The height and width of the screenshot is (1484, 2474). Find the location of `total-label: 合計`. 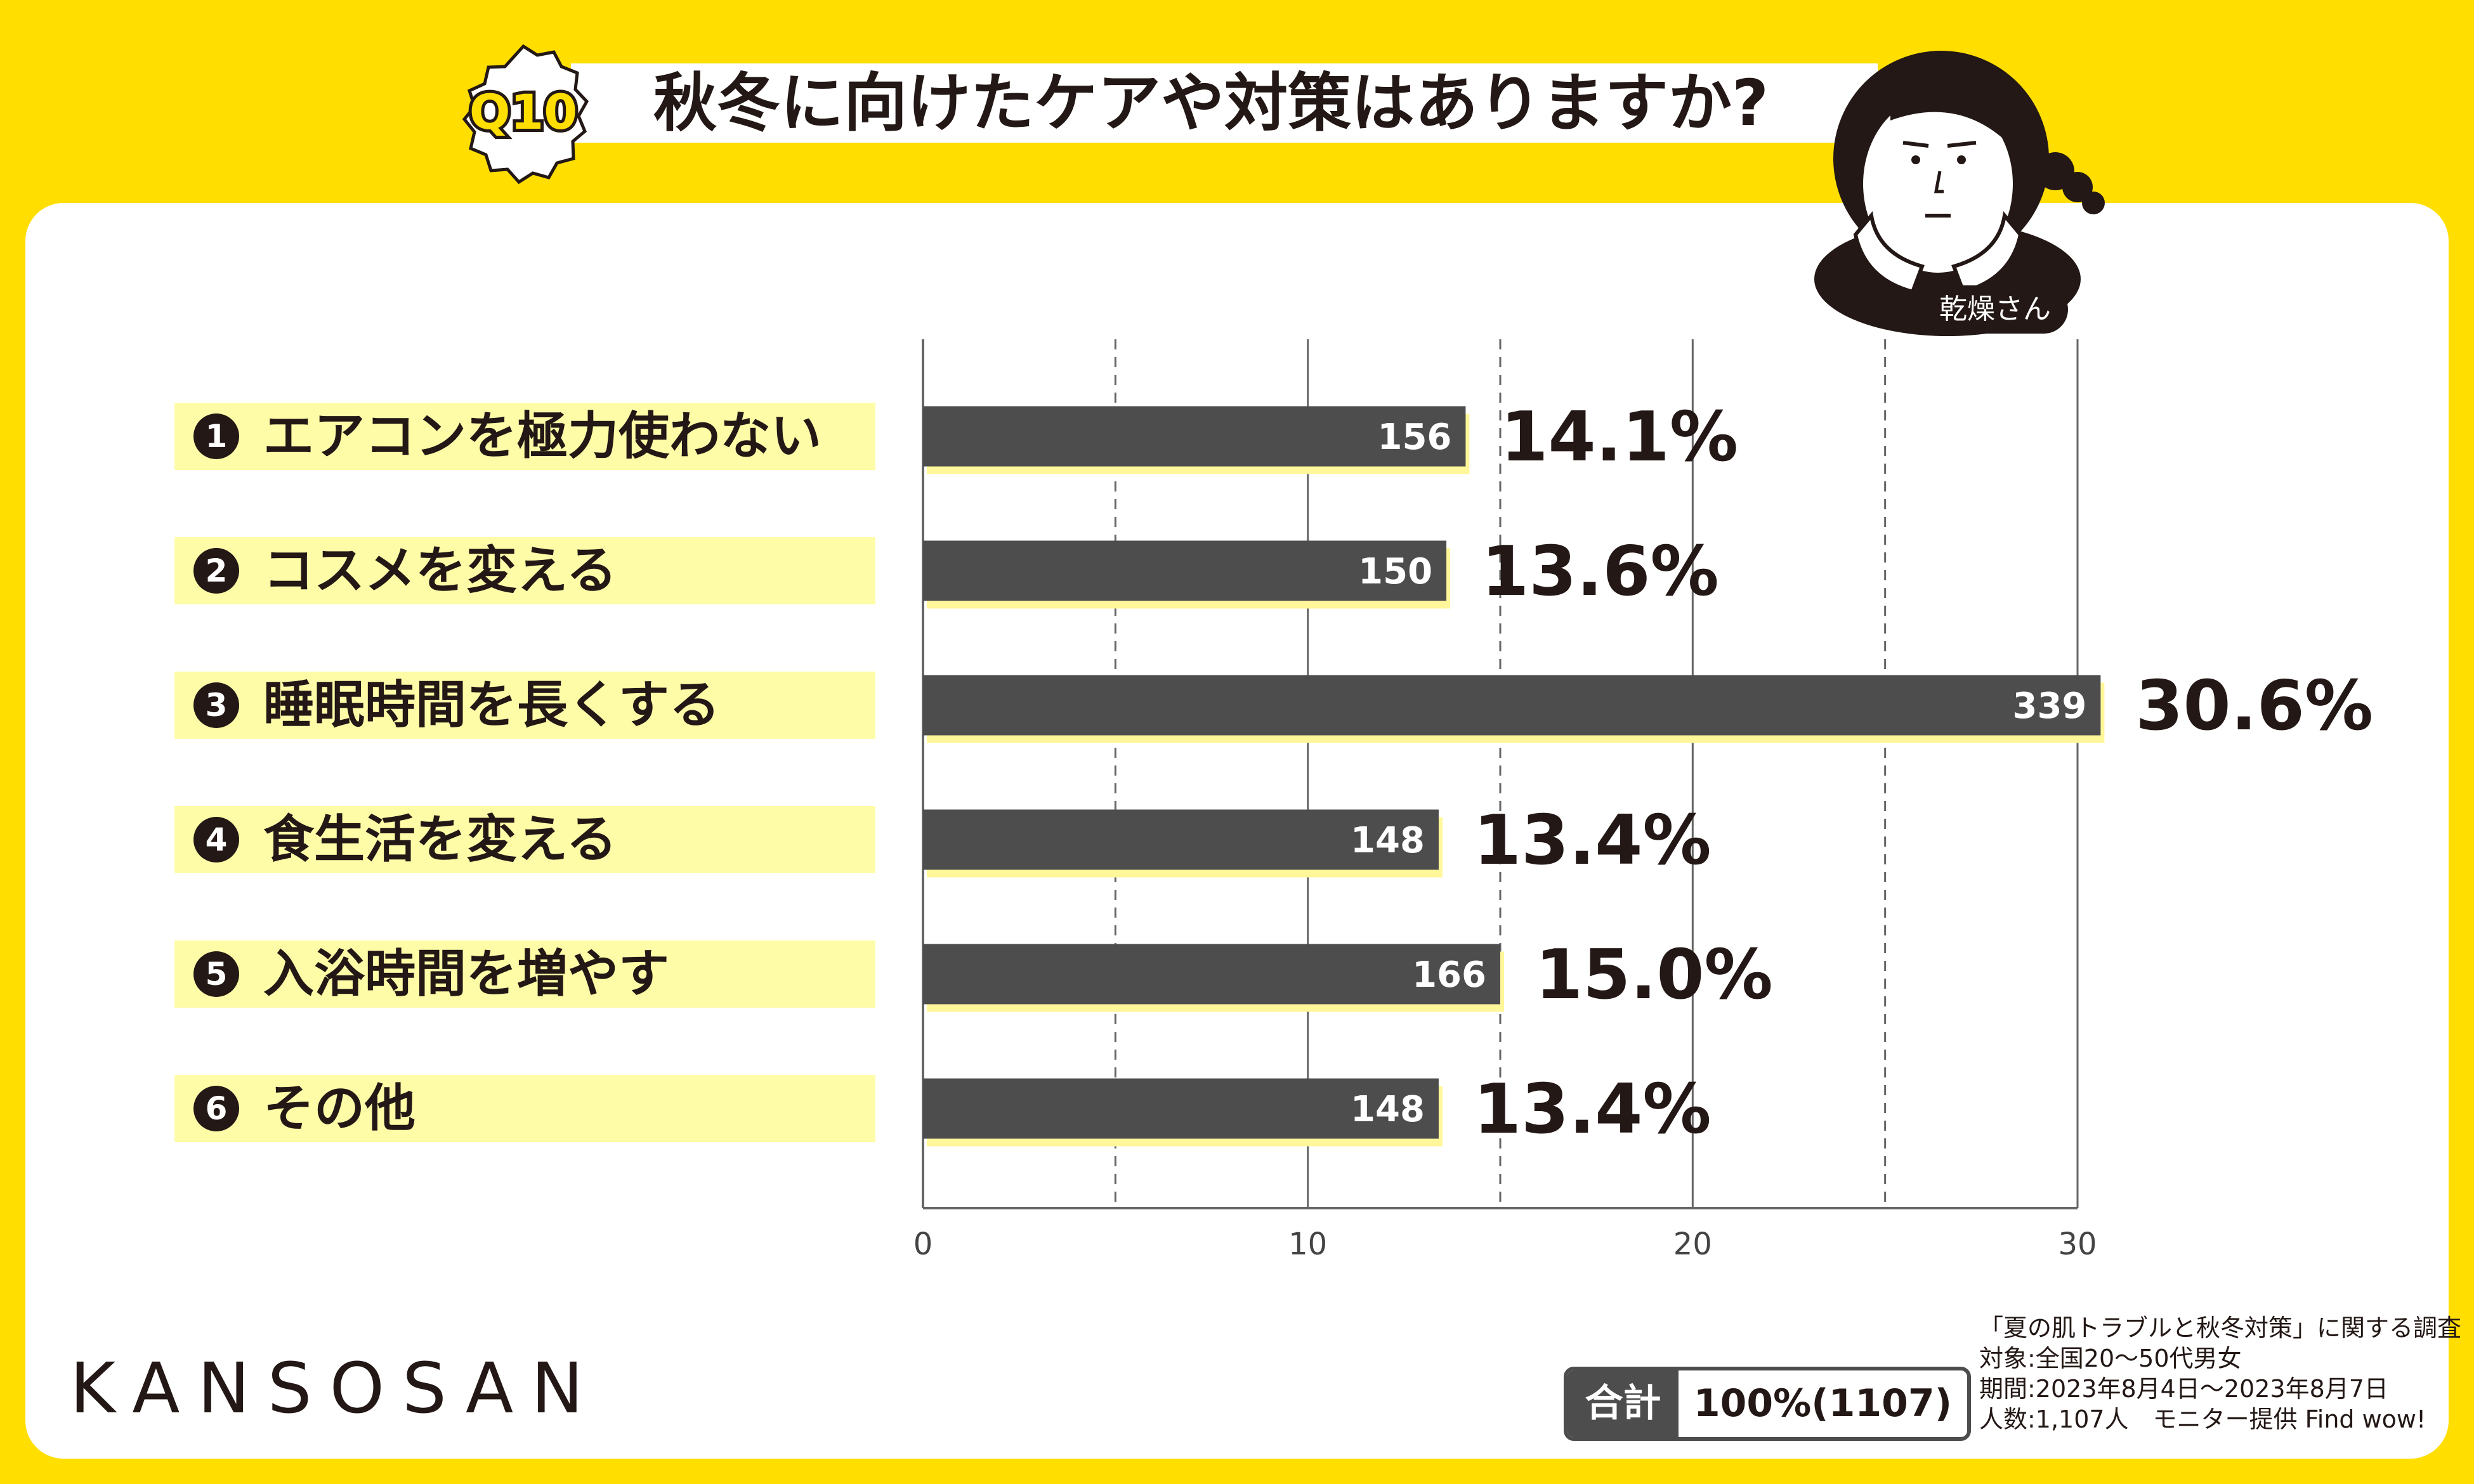

total-label: 合計 is located at coordinates (1623, 1403).